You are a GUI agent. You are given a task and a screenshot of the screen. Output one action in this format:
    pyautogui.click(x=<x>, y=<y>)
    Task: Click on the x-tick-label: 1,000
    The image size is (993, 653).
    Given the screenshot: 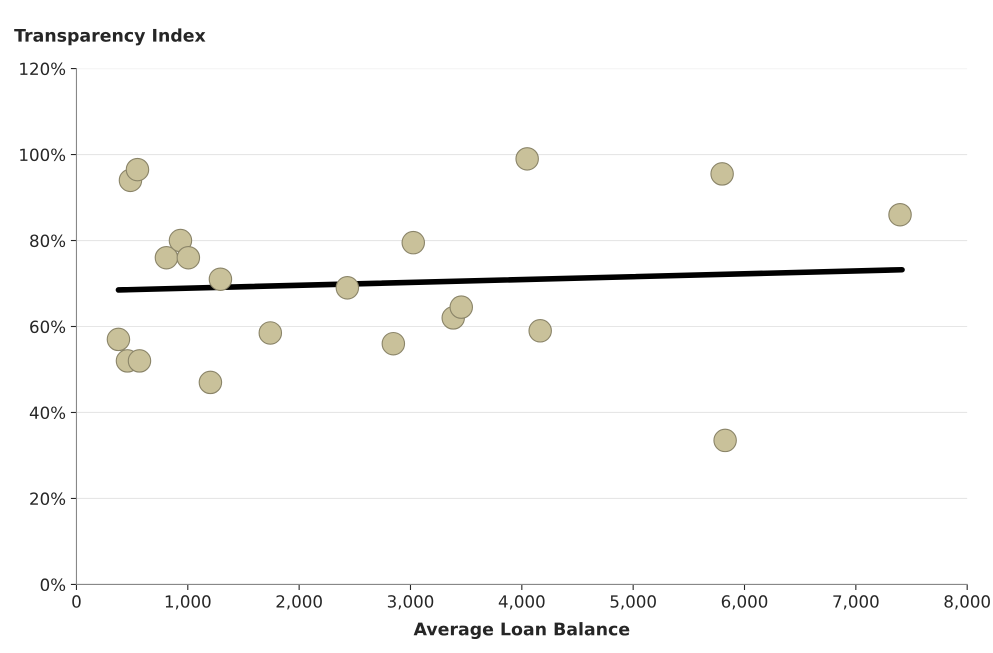 What is the action you would take?
    pyautogui.click(x=188, y=602)
    